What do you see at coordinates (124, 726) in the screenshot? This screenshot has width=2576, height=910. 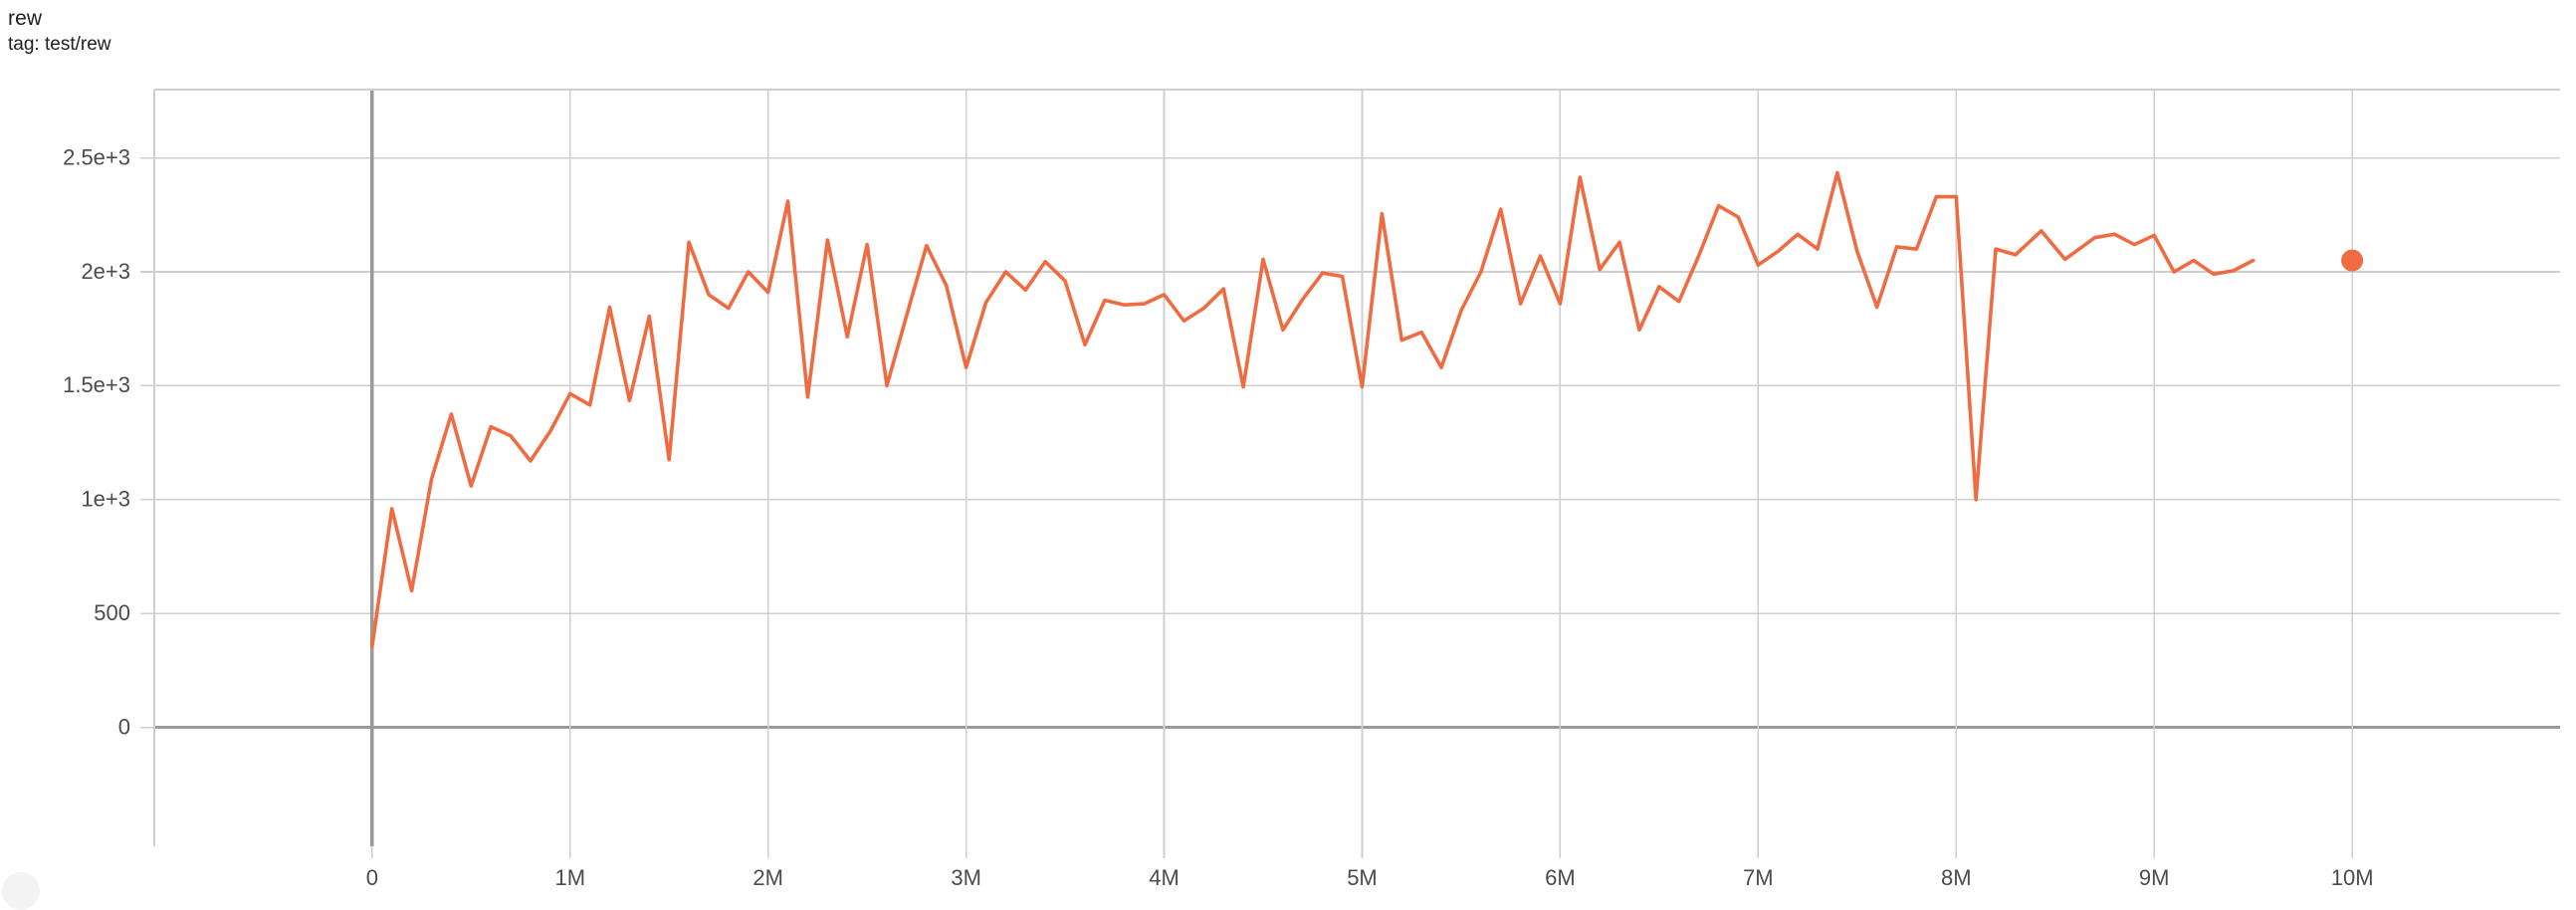 I see `y-axis-tick-label: 0` at bounding box center [124, 726].